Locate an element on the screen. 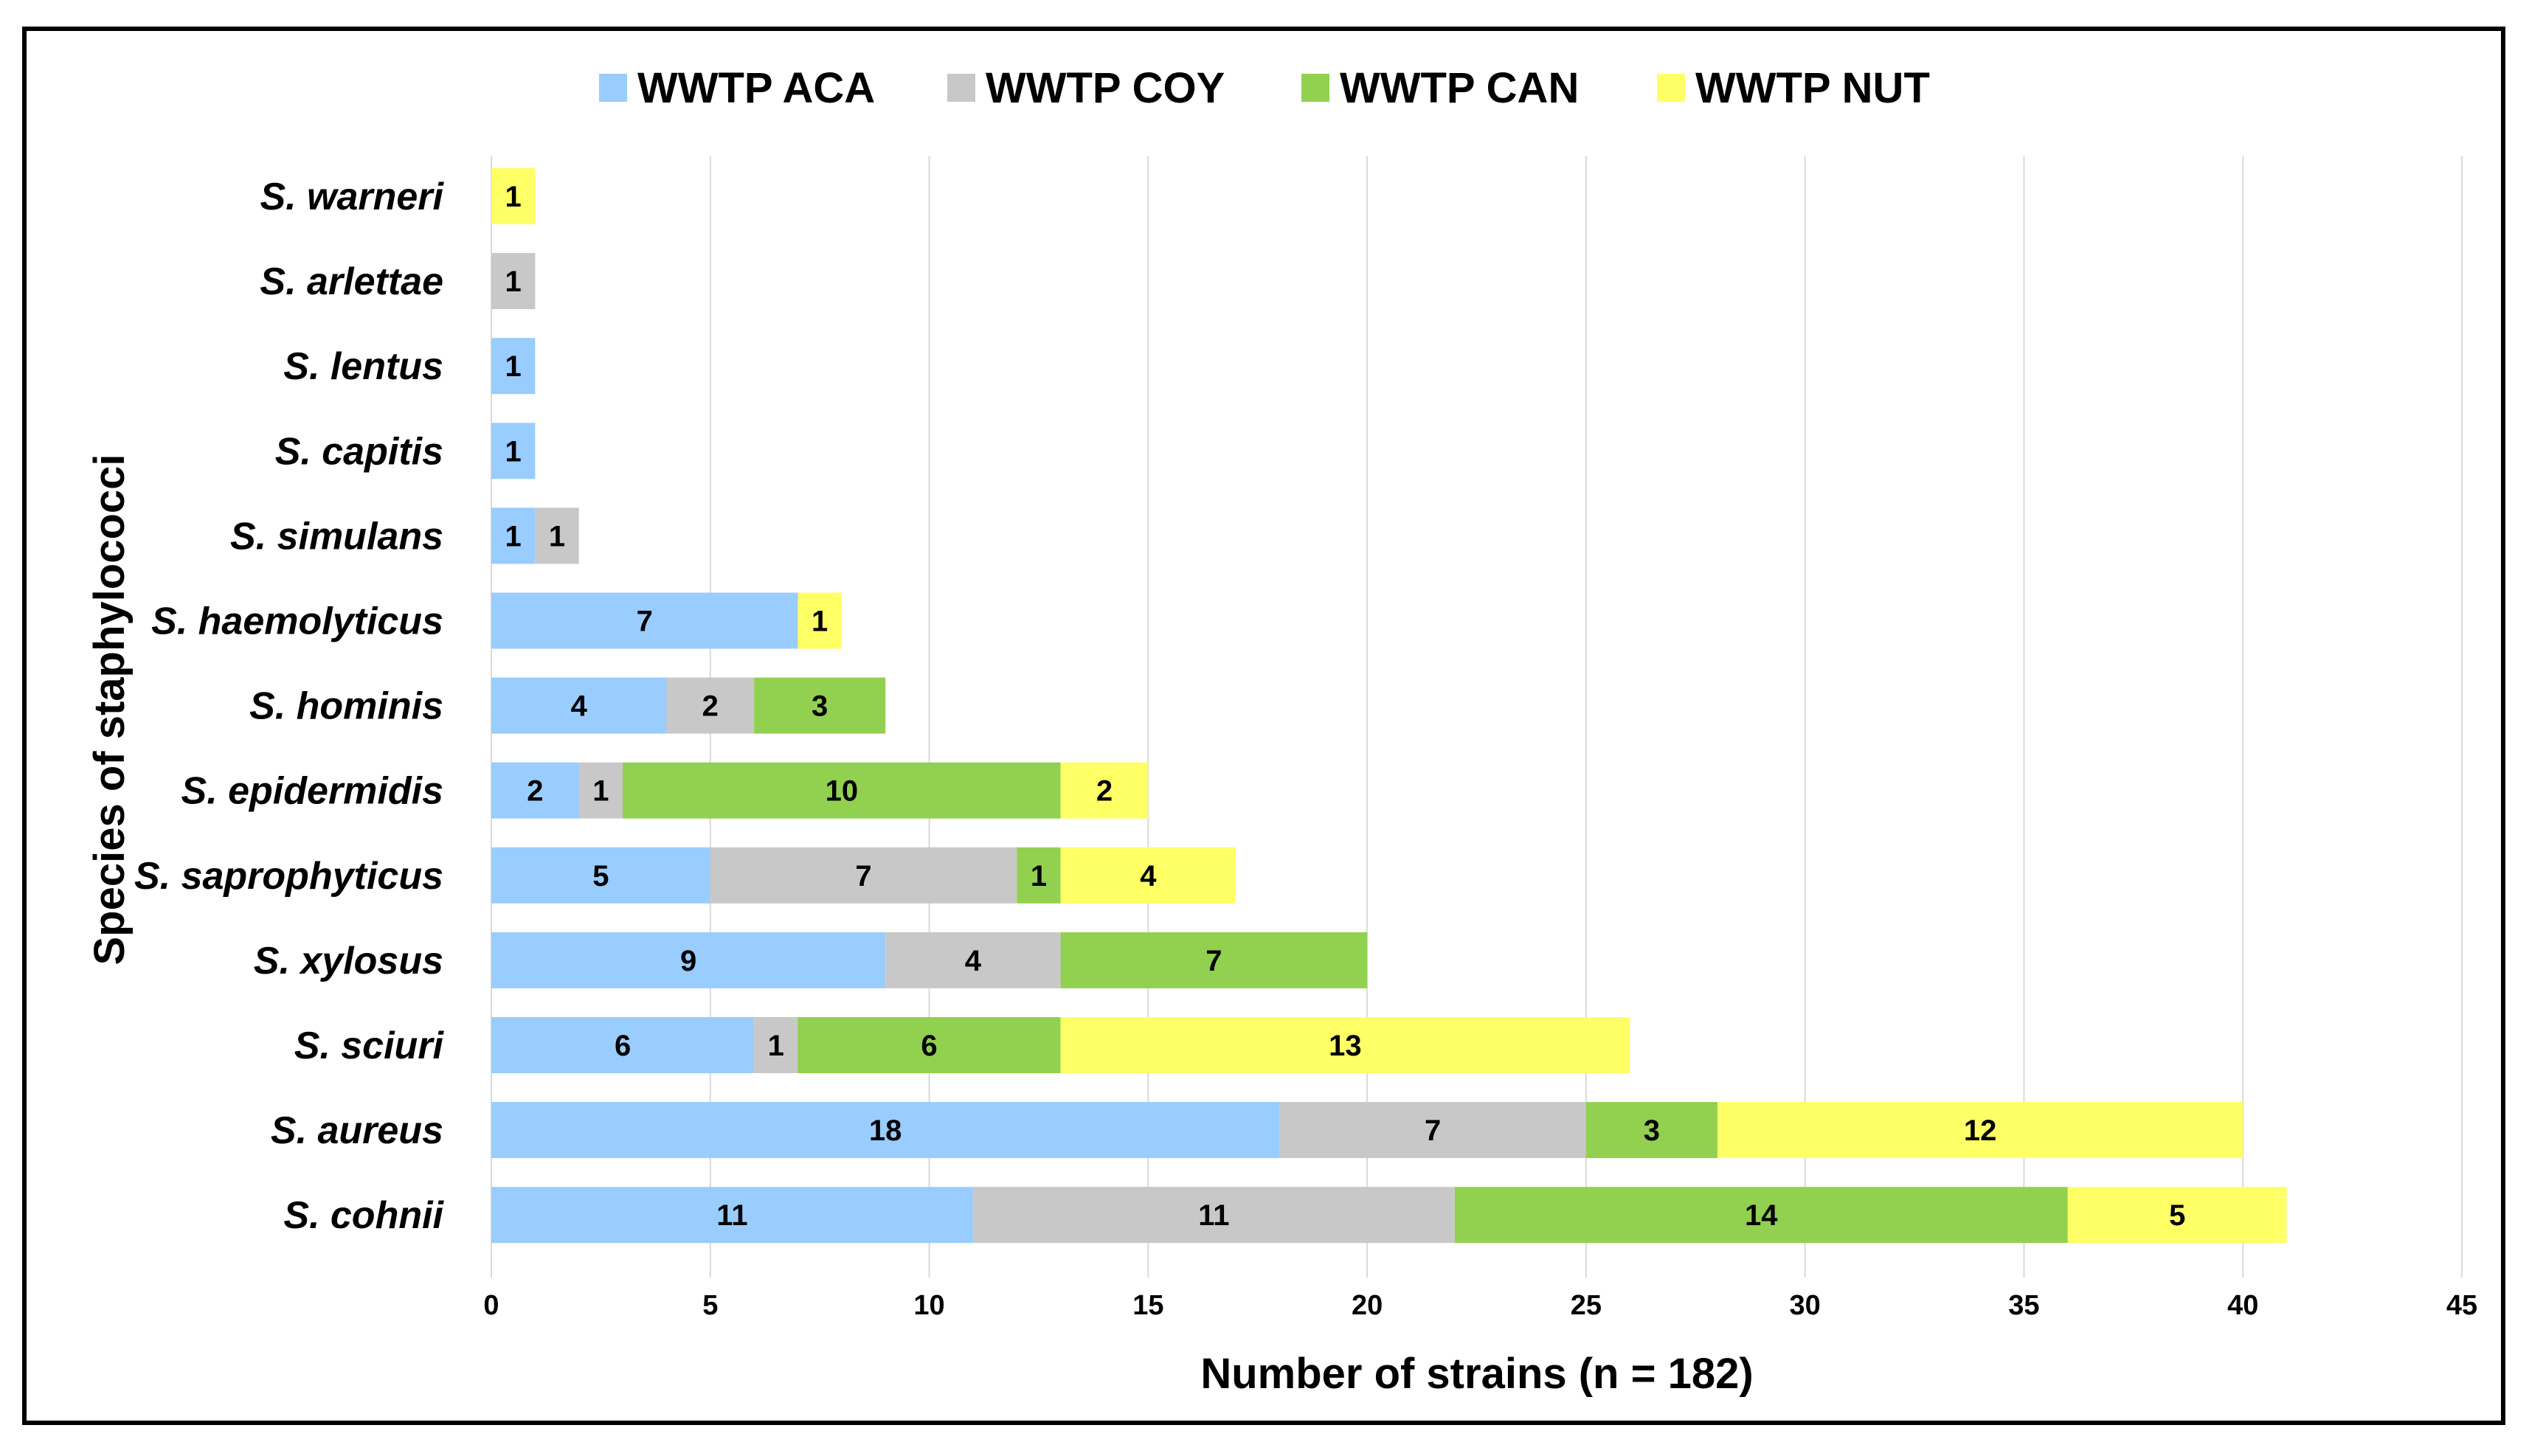 Image resolution: width=2529 pixels, height=1456 pixels. data-label: 12 is located at coordinates (1980, 1130).